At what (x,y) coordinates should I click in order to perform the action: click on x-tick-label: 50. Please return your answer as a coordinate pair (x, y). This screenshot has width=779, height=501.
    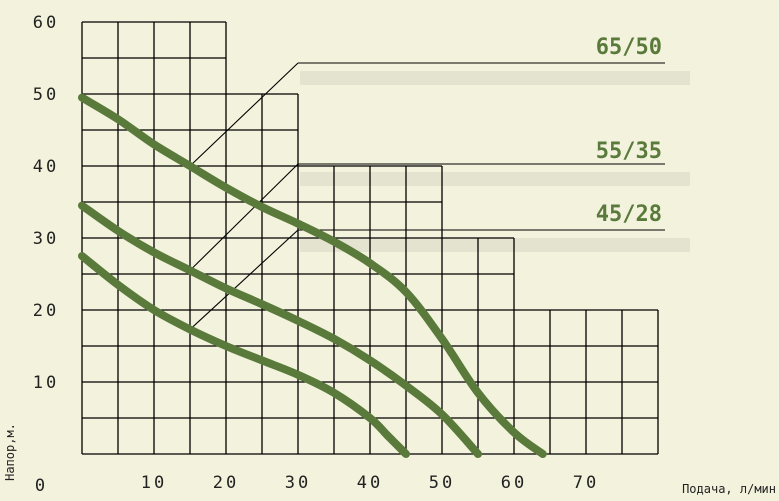
    Looking at the image, I should click on (442, 483).